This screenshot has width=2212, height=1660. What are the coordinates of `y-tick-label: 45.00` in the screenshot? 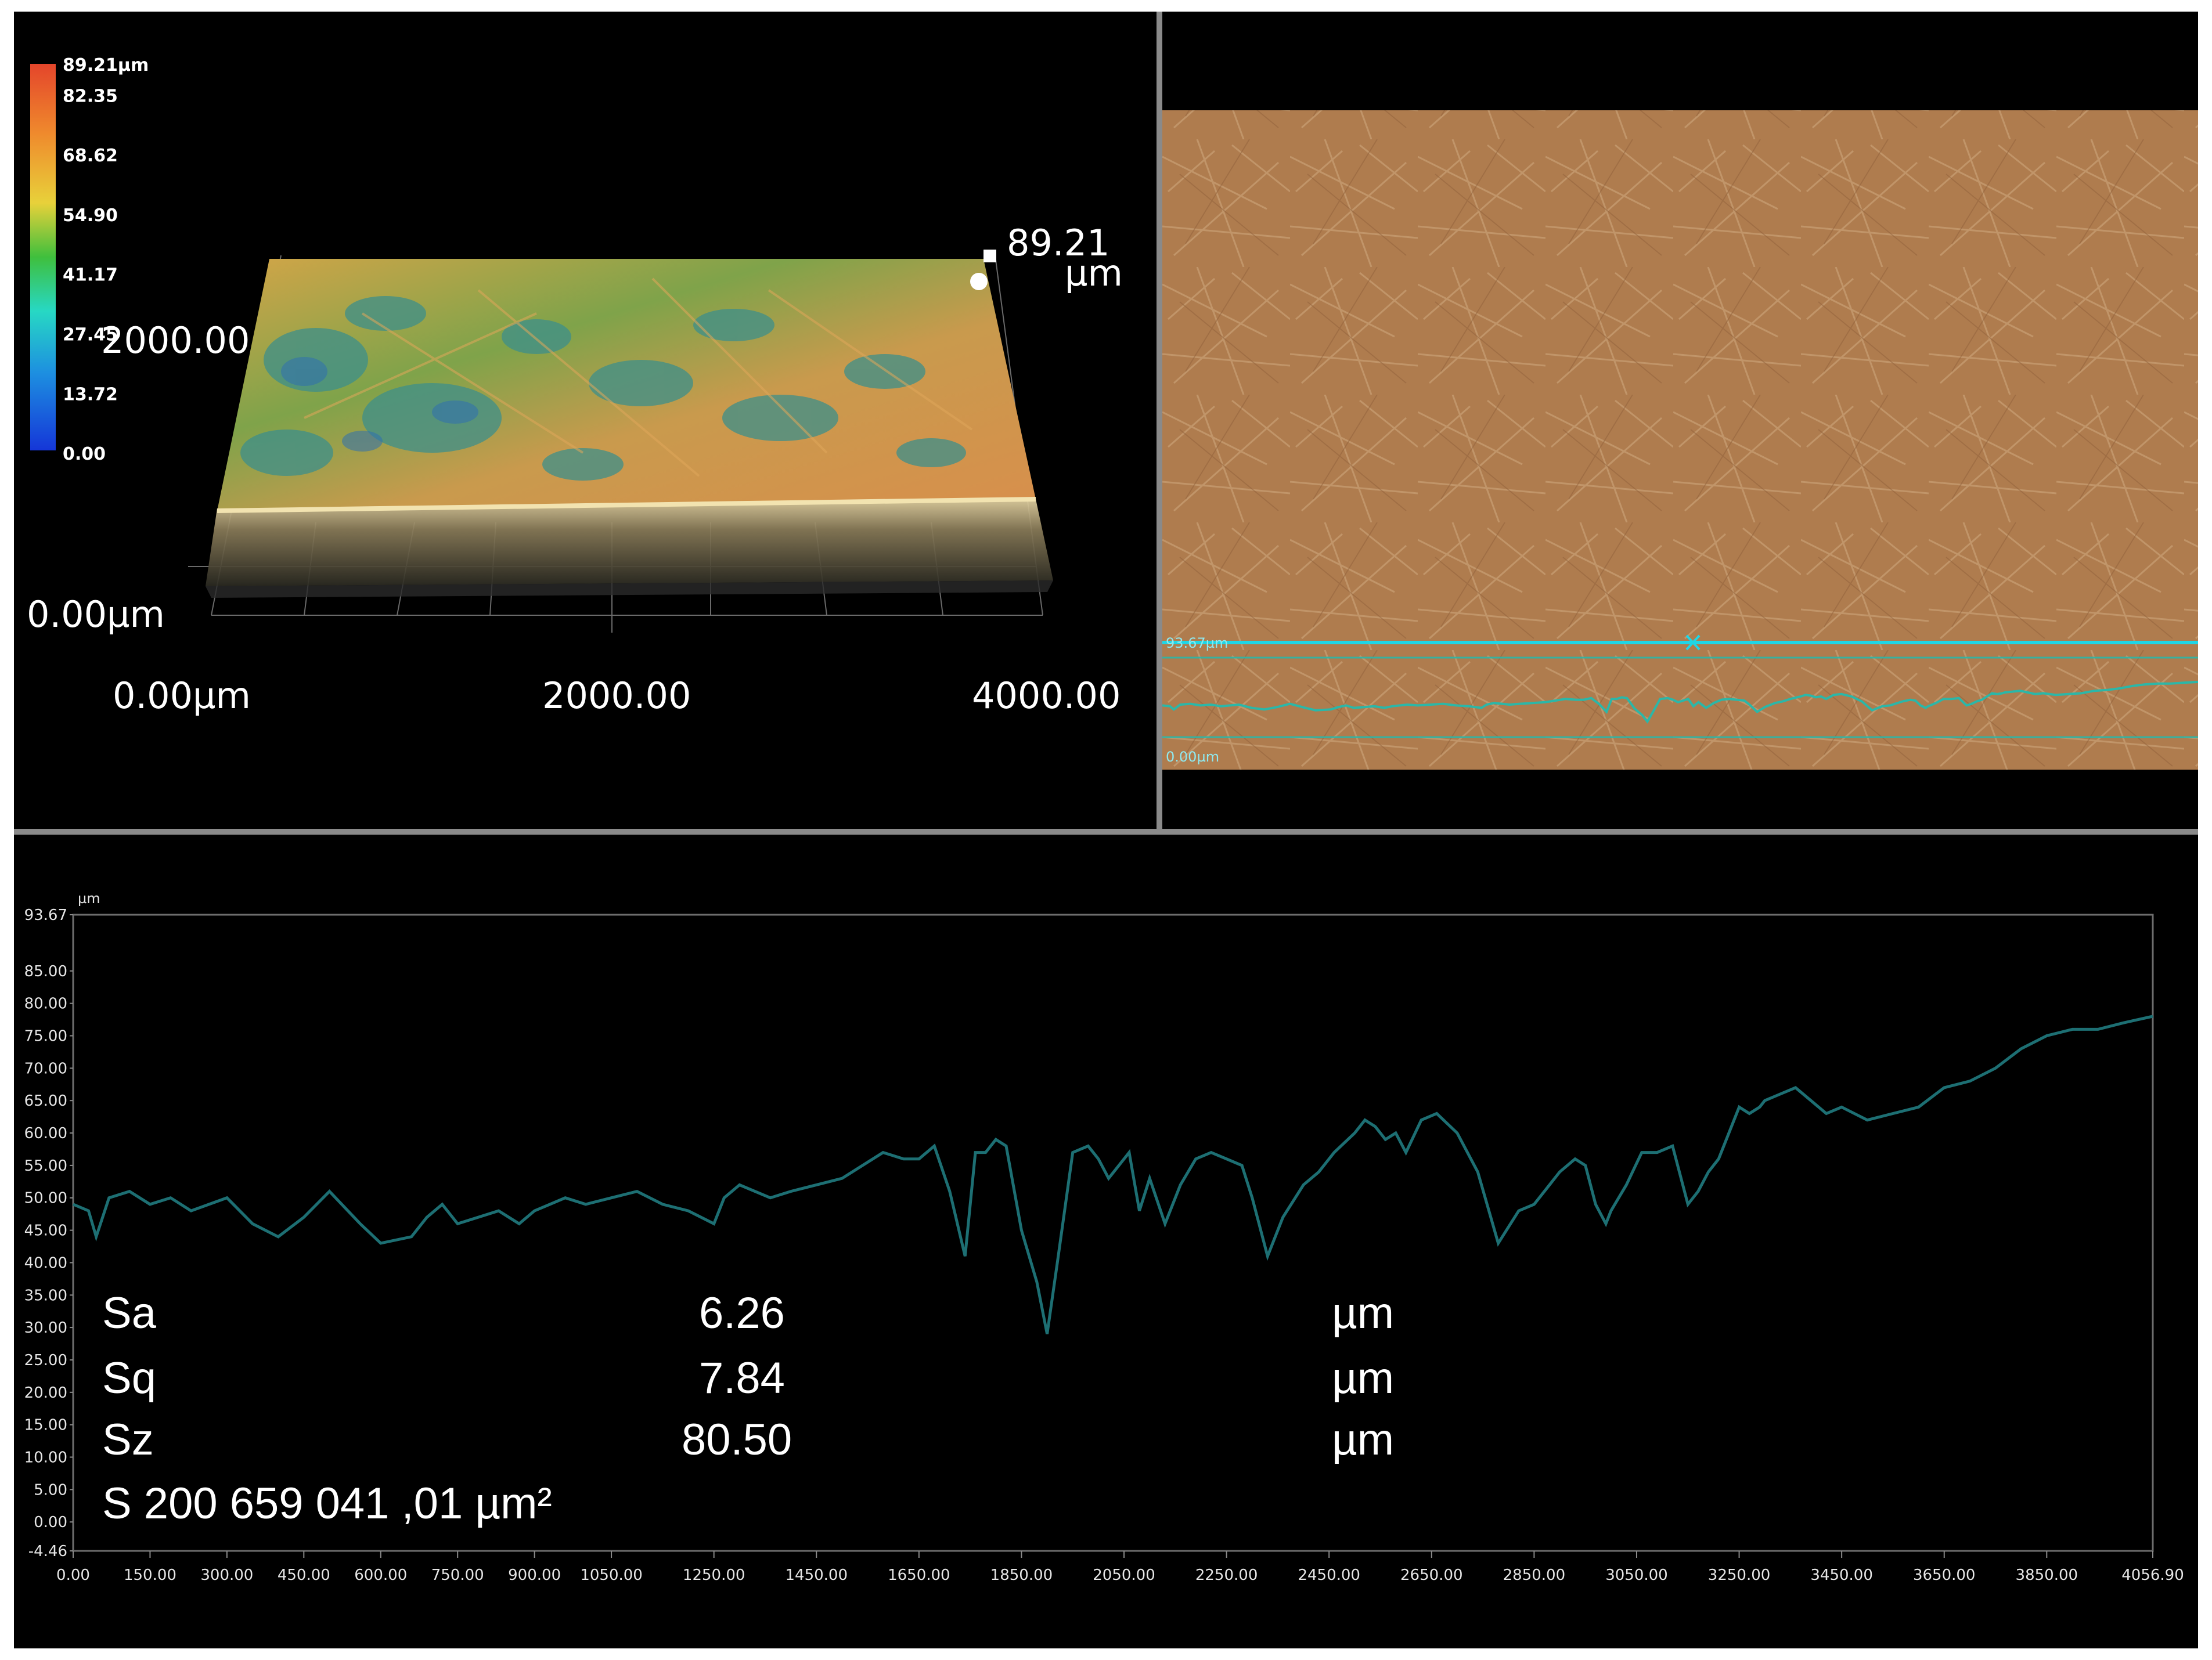 It's located at (45, 1231).